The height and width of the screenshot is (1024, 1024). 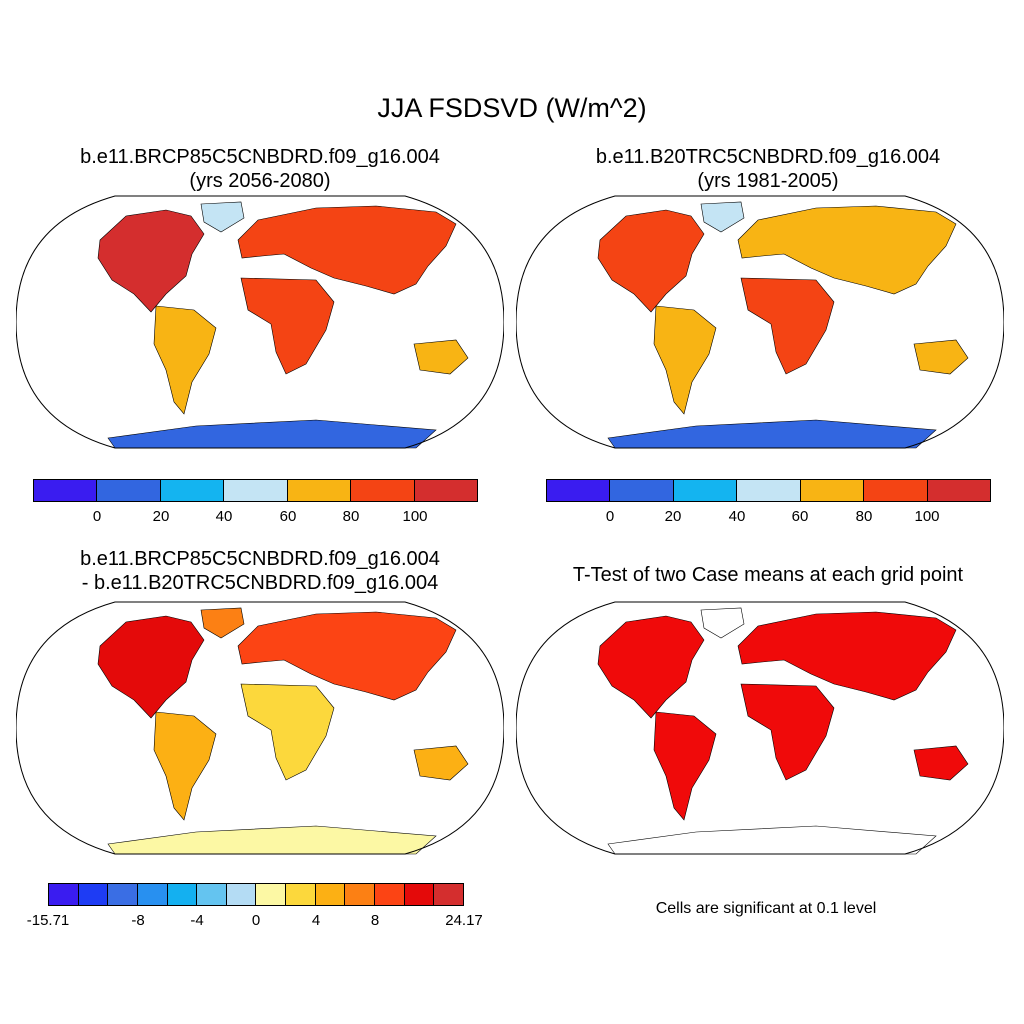 I want to click on colorbar-3-tick-label: 0, so click(x=256, y=920).